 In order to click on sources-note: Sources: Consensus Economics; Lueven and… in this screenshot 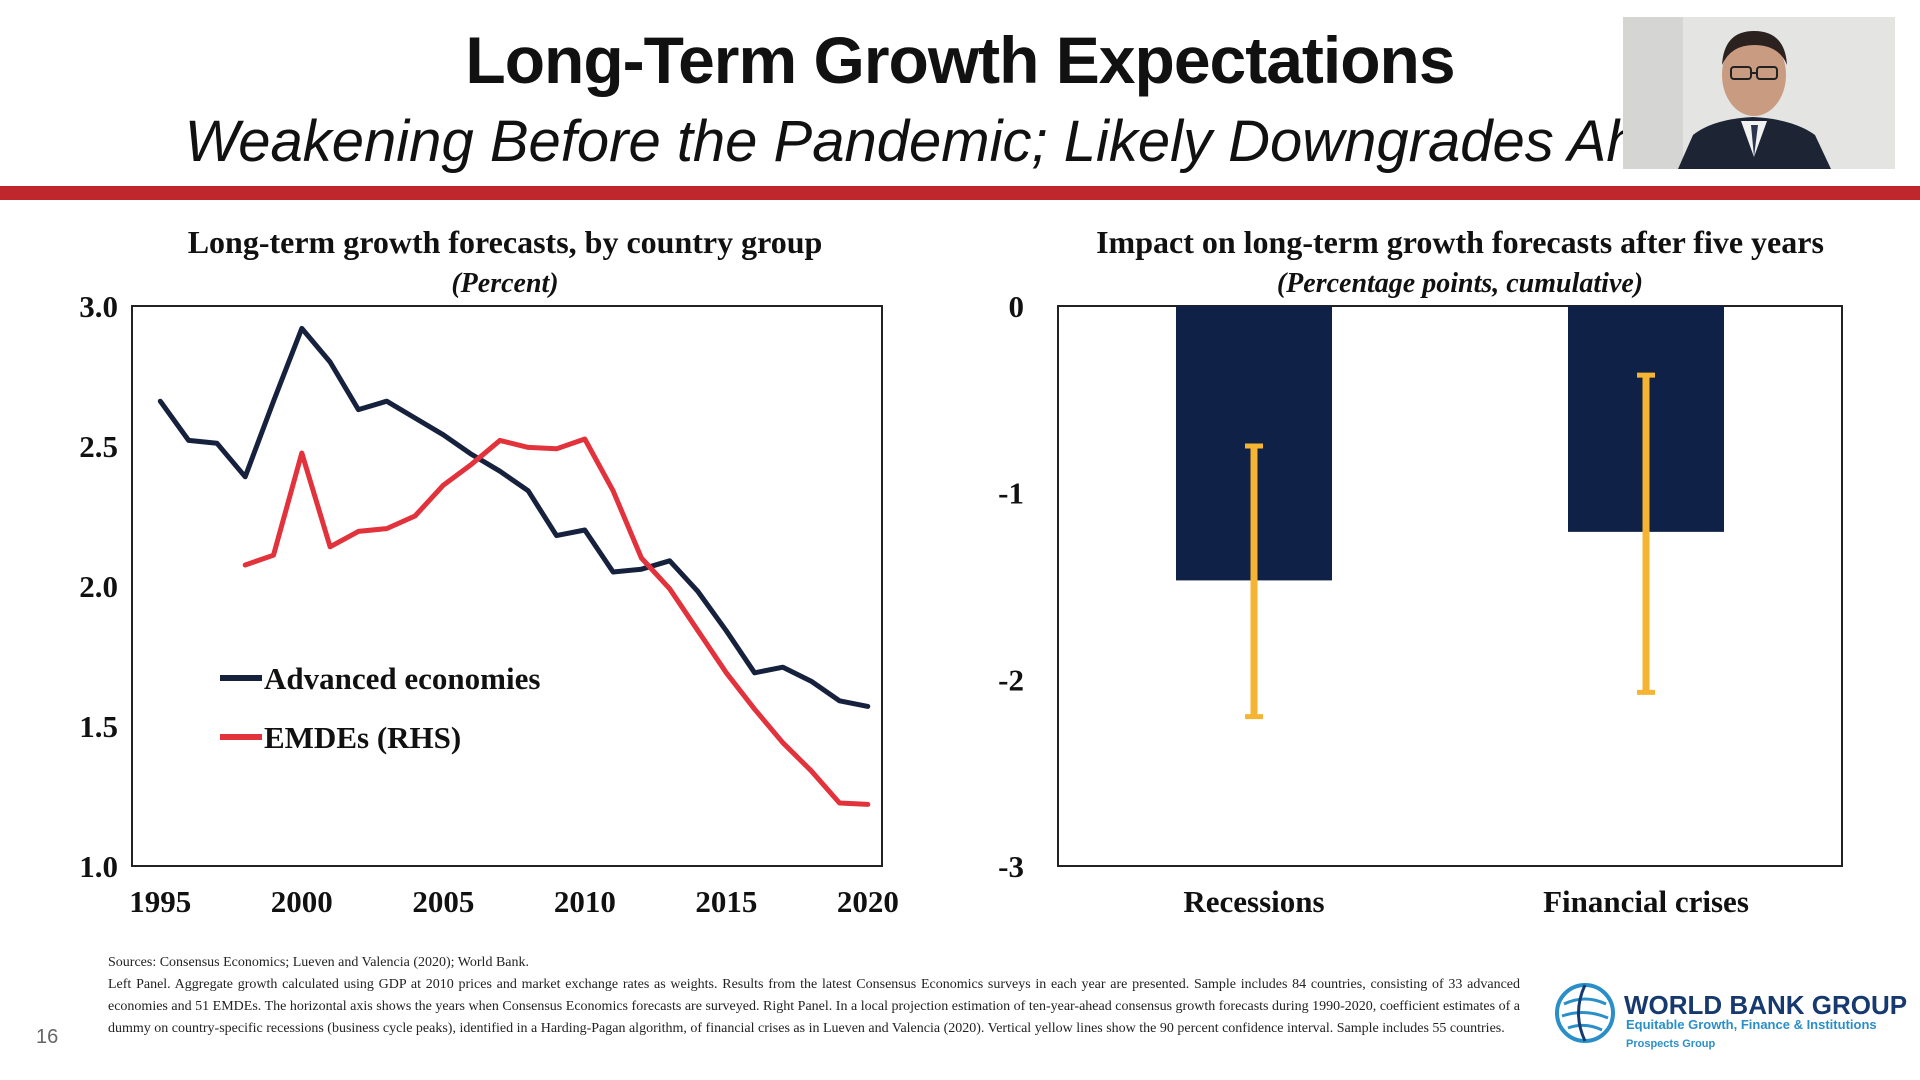, I will do `click(318, 962)`.